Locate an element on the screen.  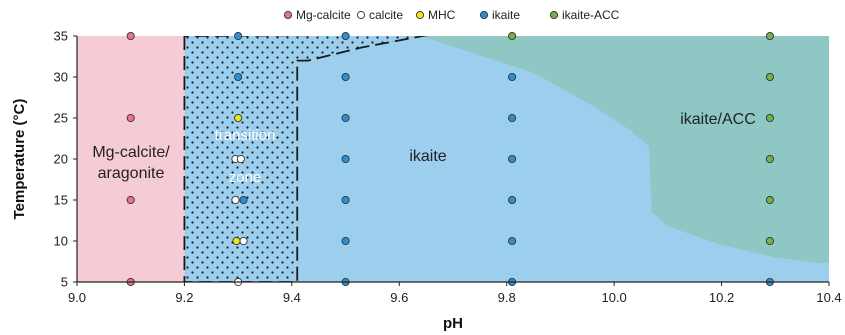
legend-item-calcite: calcite is located at coordinates (379, 15).